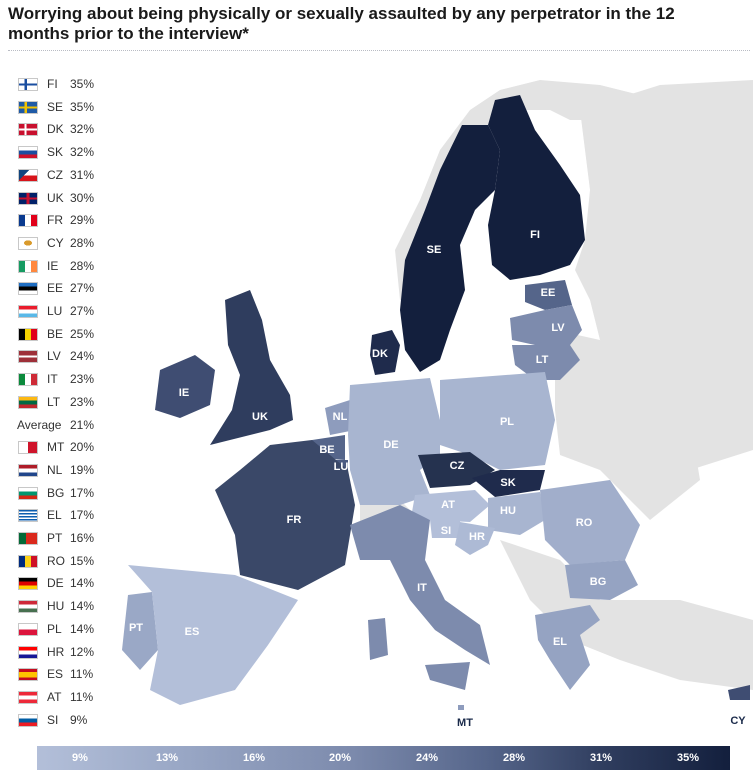 The height and width of the screenshot is (771, 753). Describe the element at coordinates (28, 720) in the screenshot. I see `flag-si-icon` at that location.